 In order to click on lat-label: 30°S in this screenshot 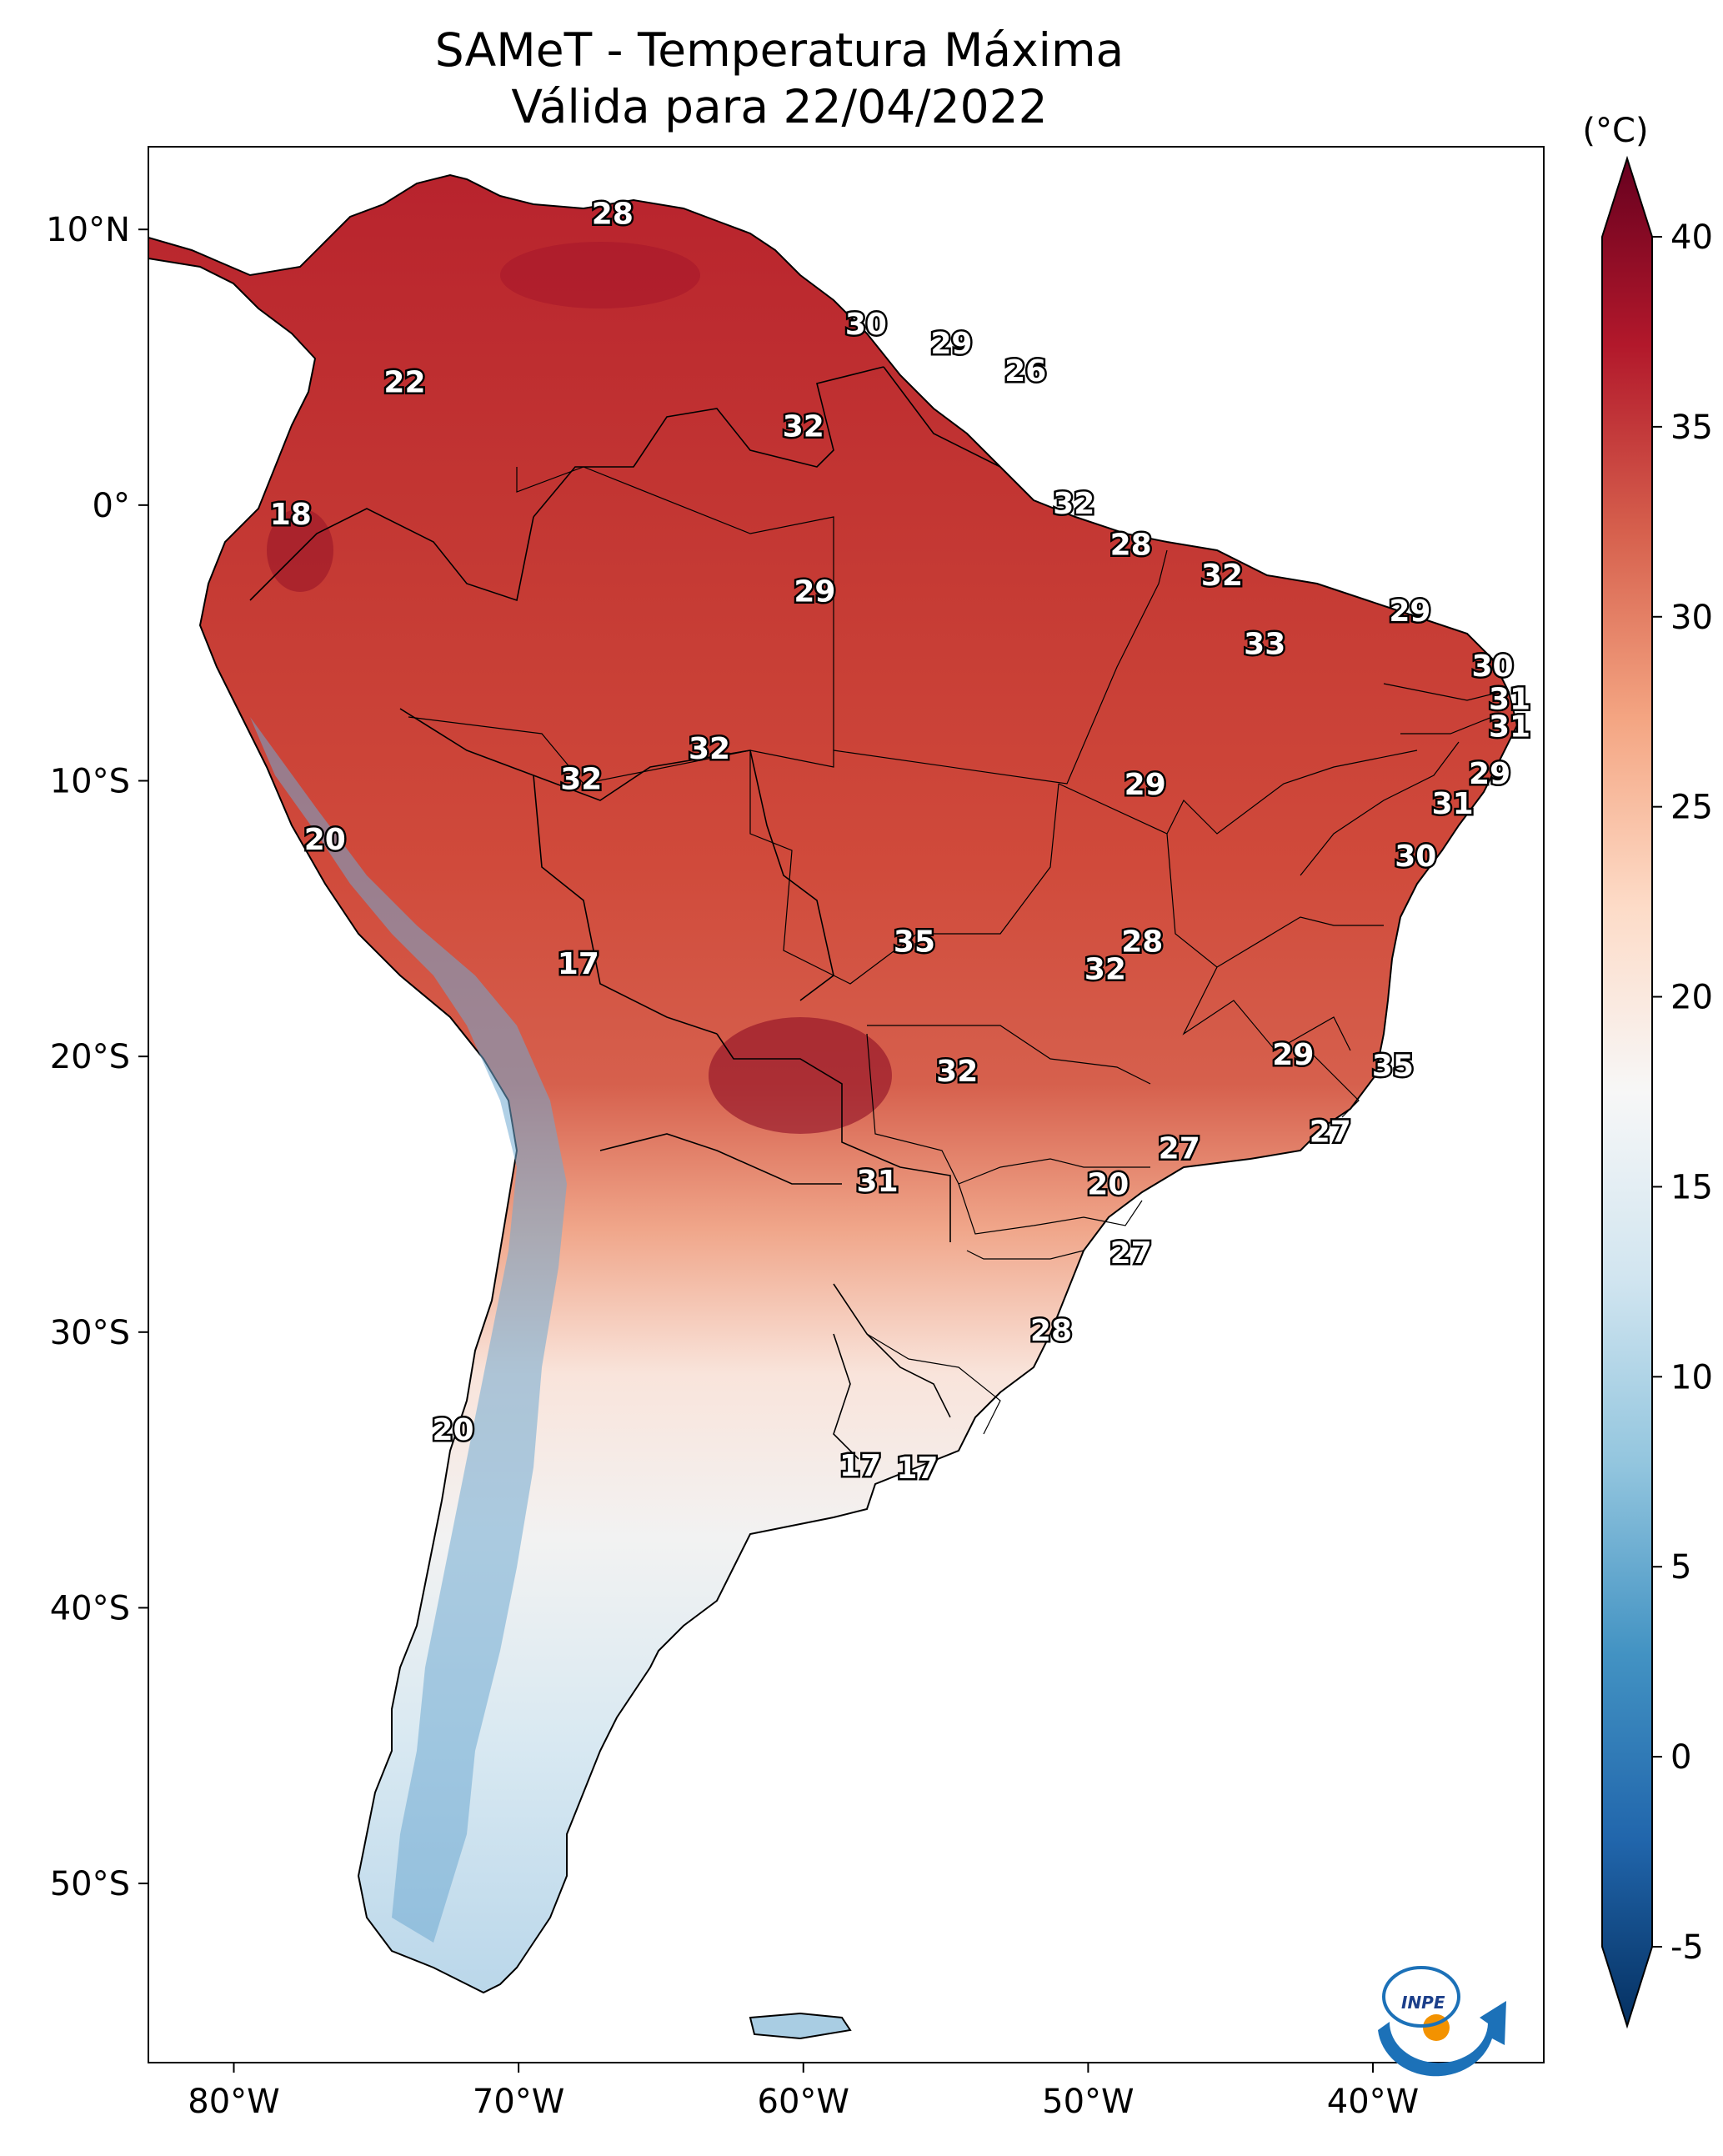, I will do `click(90, 1333)`.